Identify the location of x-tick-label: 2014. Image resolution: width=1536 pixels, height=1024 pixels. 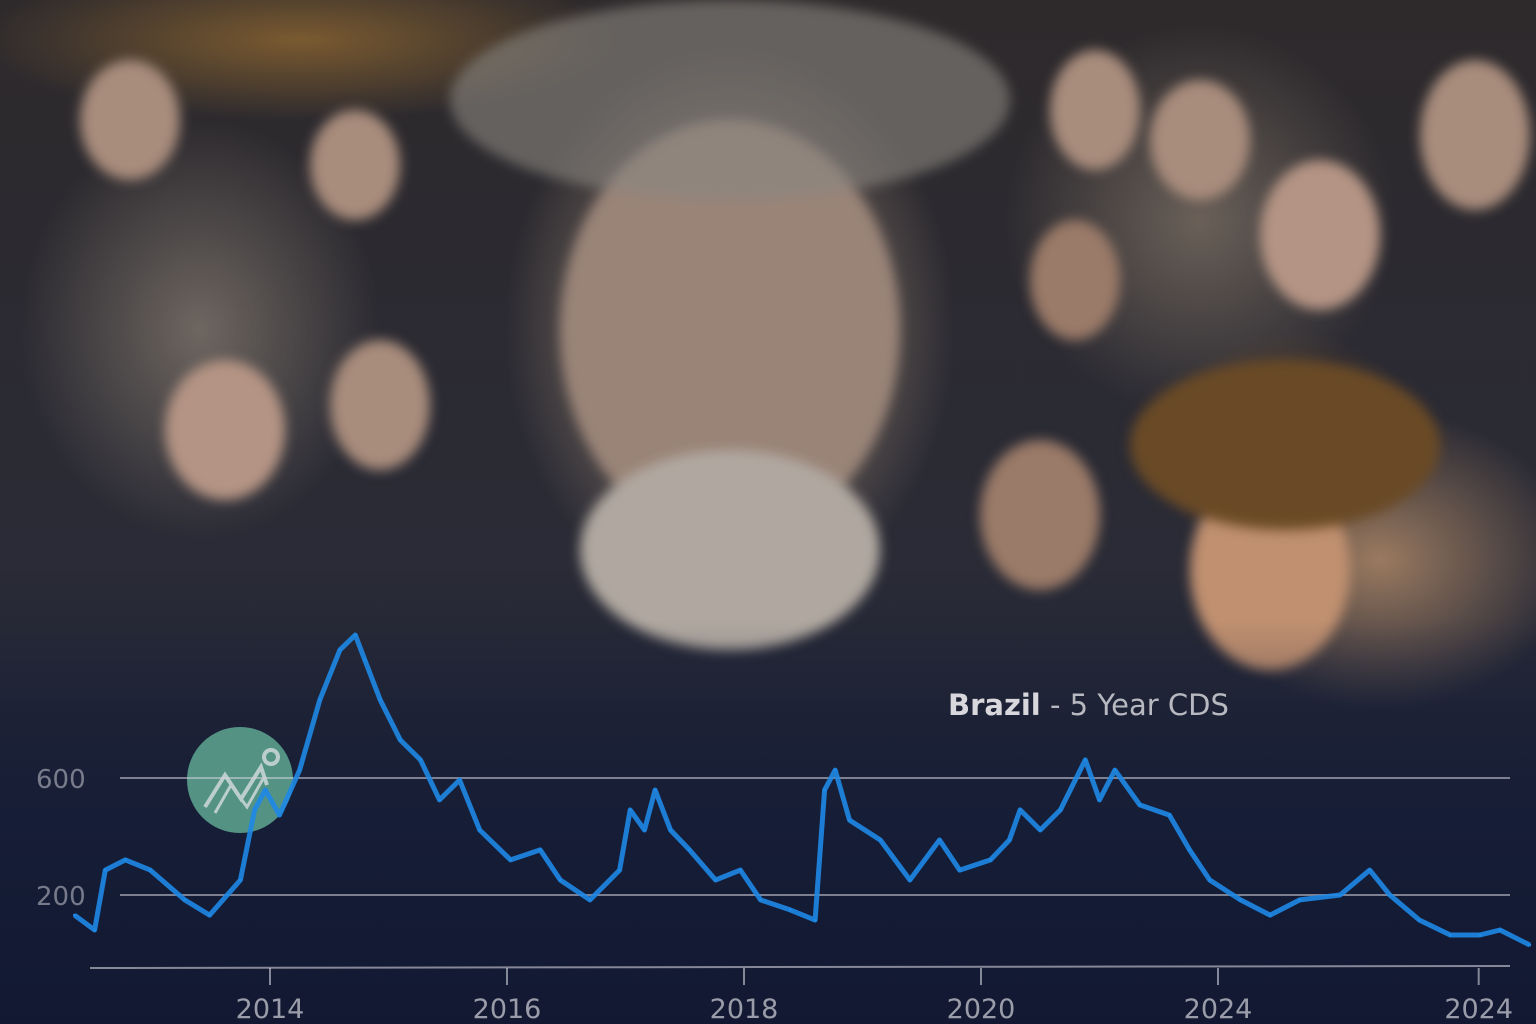
(270, 1009).